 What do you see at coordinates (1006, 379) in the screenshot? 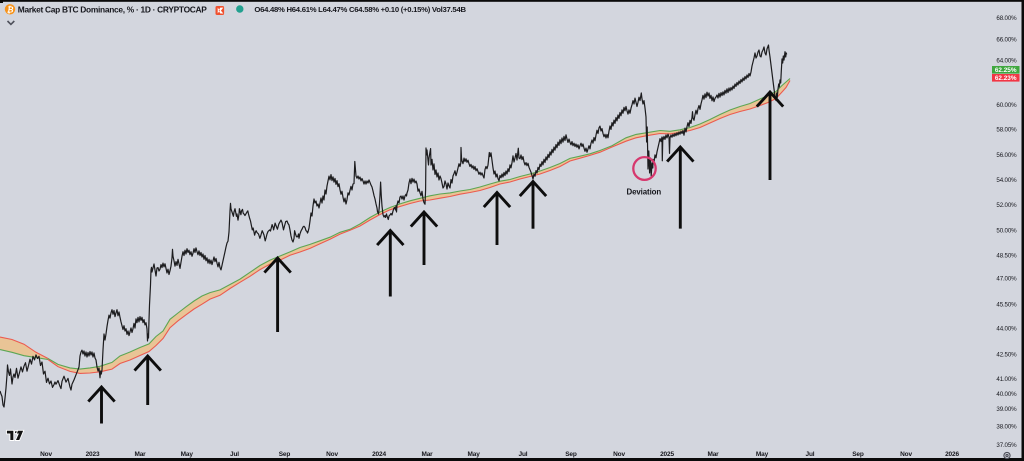
I see `svg-text: 41.00%` at bounding box center [1006, 379].